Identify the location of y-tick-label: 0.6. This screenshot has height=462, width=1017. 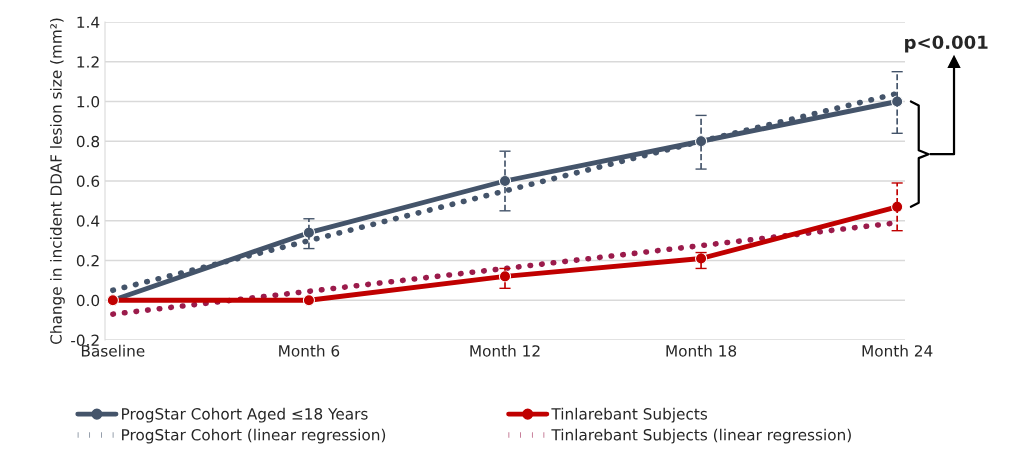
(88, 181).